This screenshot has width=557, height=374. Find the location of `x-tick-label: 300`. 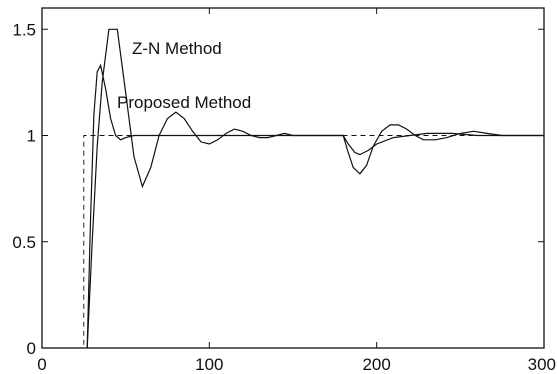

x-tick-label: 300 is located at coordinates (542, 364).